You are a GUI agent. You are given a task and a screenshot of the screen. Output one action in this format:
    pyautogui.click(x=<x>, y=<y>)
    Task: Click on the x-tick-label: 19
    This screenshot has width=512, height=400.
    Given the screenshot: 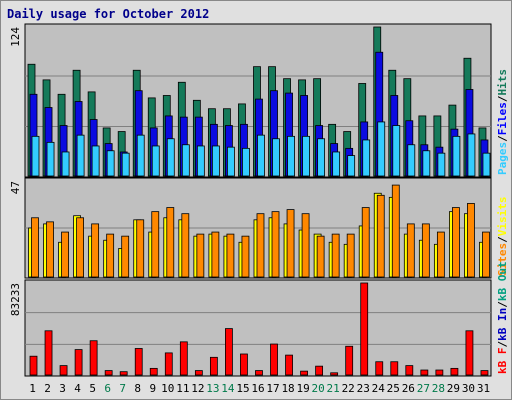 What is the action you would take?
    pyautogui.click(x=302, y=388)
    